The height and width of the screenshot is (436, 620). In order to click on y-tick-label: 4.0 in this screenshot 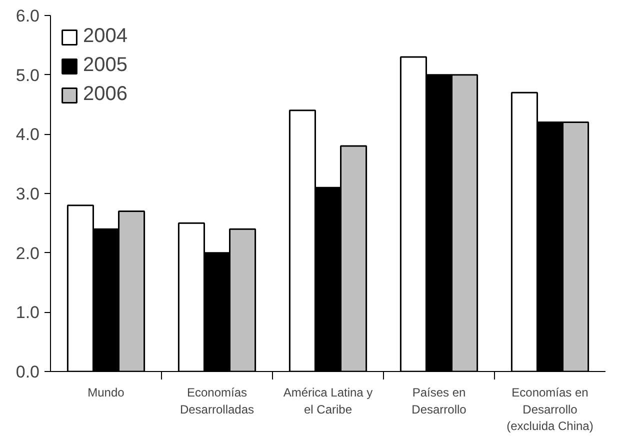, I will do `click(28, 134)`.